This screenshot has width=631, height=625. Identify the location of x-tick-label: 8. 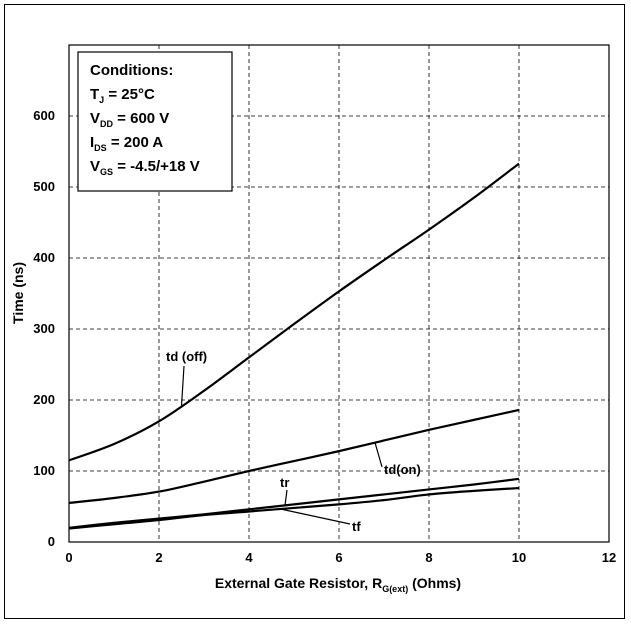
(428, 557).